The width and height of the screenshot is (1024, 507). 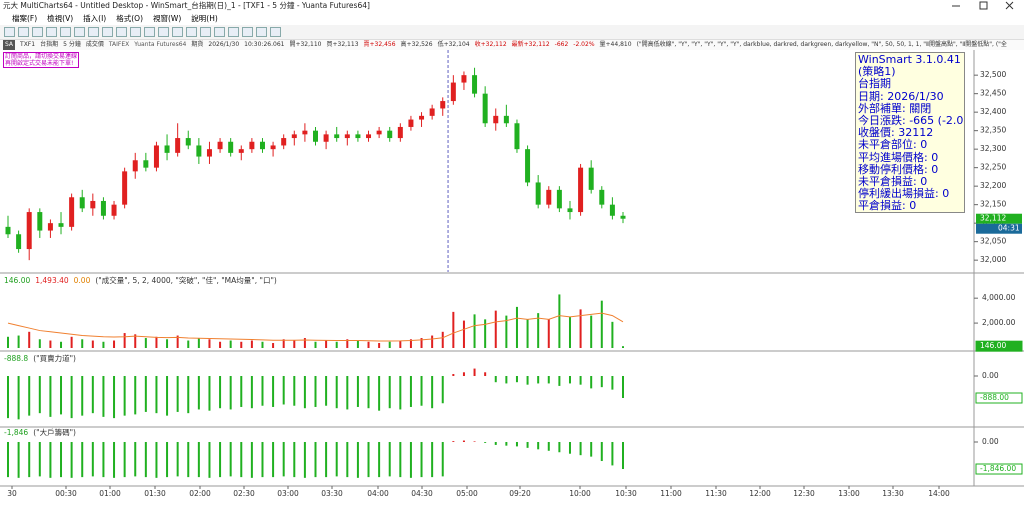 What do you see at coordinates (939, 493) in the screenshot?
I see `x-tick-label: 14:00` at bounding box center [939, 493].